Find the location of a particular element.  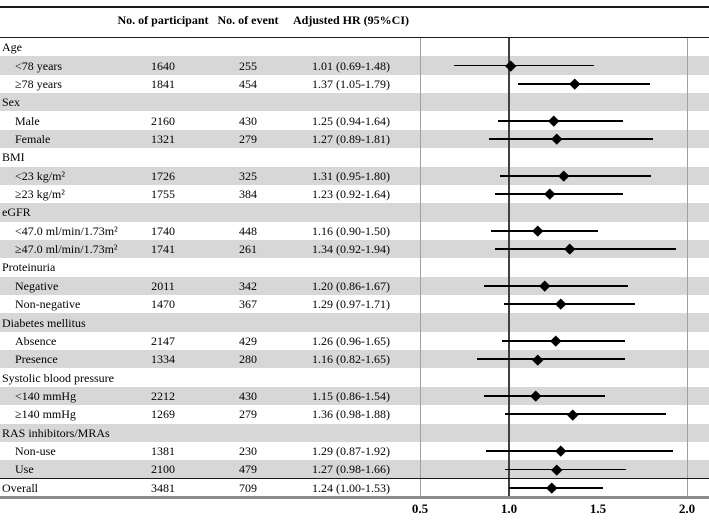

category-row: Proteinuria is located at coordinates (354, 267).